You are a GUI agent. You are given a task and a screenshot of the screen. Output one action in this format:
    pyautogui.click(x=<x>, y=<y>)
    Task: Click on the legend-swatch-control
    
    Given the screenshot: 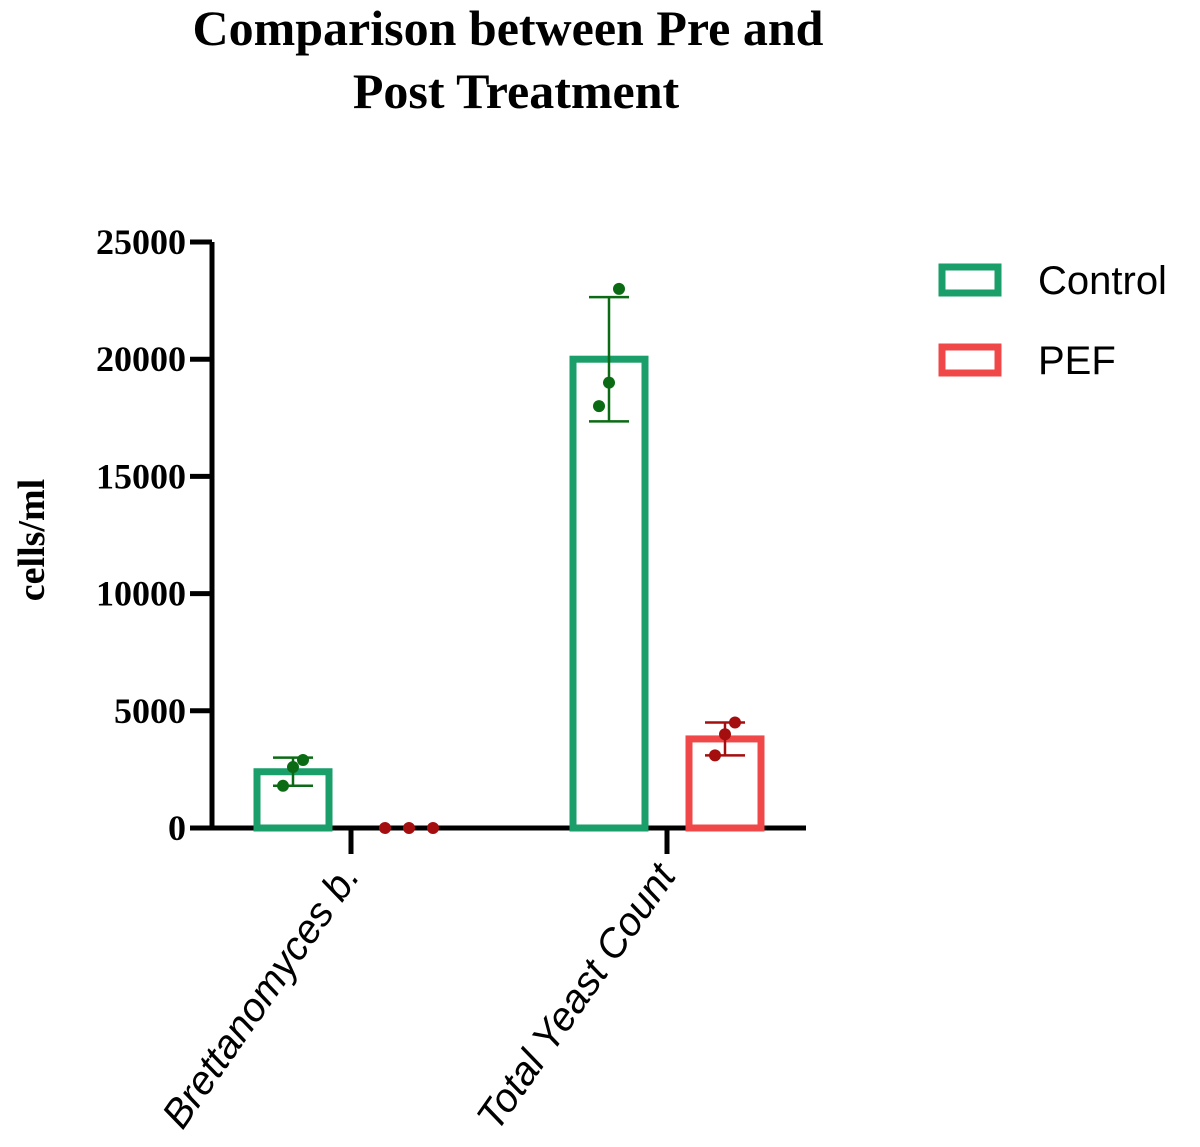 What is the action you would take?
    pyautogui.click(x=970, y=280)
    